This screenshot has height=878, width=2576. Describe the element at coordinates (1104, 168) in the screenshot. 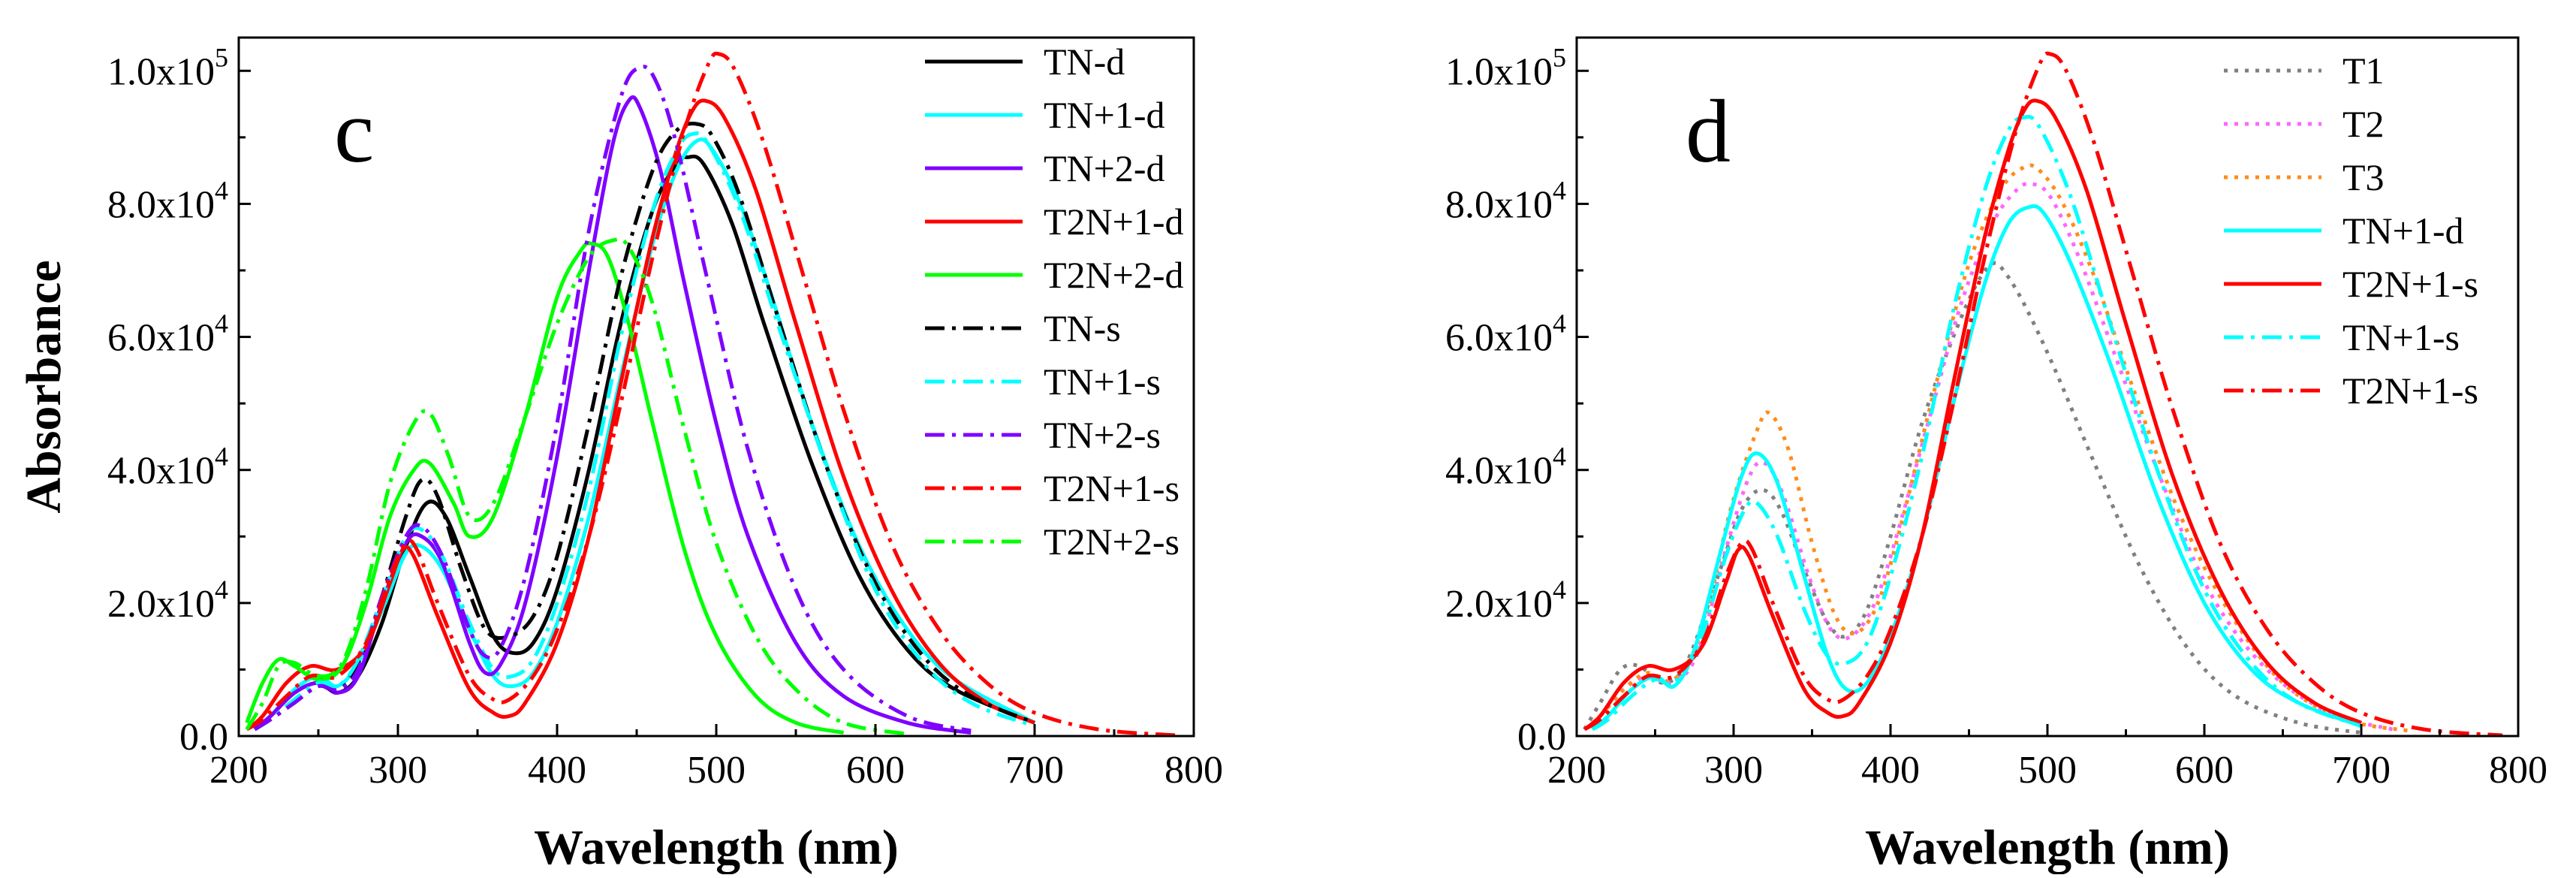

I see `legend-label: TN+2-d` at that location.